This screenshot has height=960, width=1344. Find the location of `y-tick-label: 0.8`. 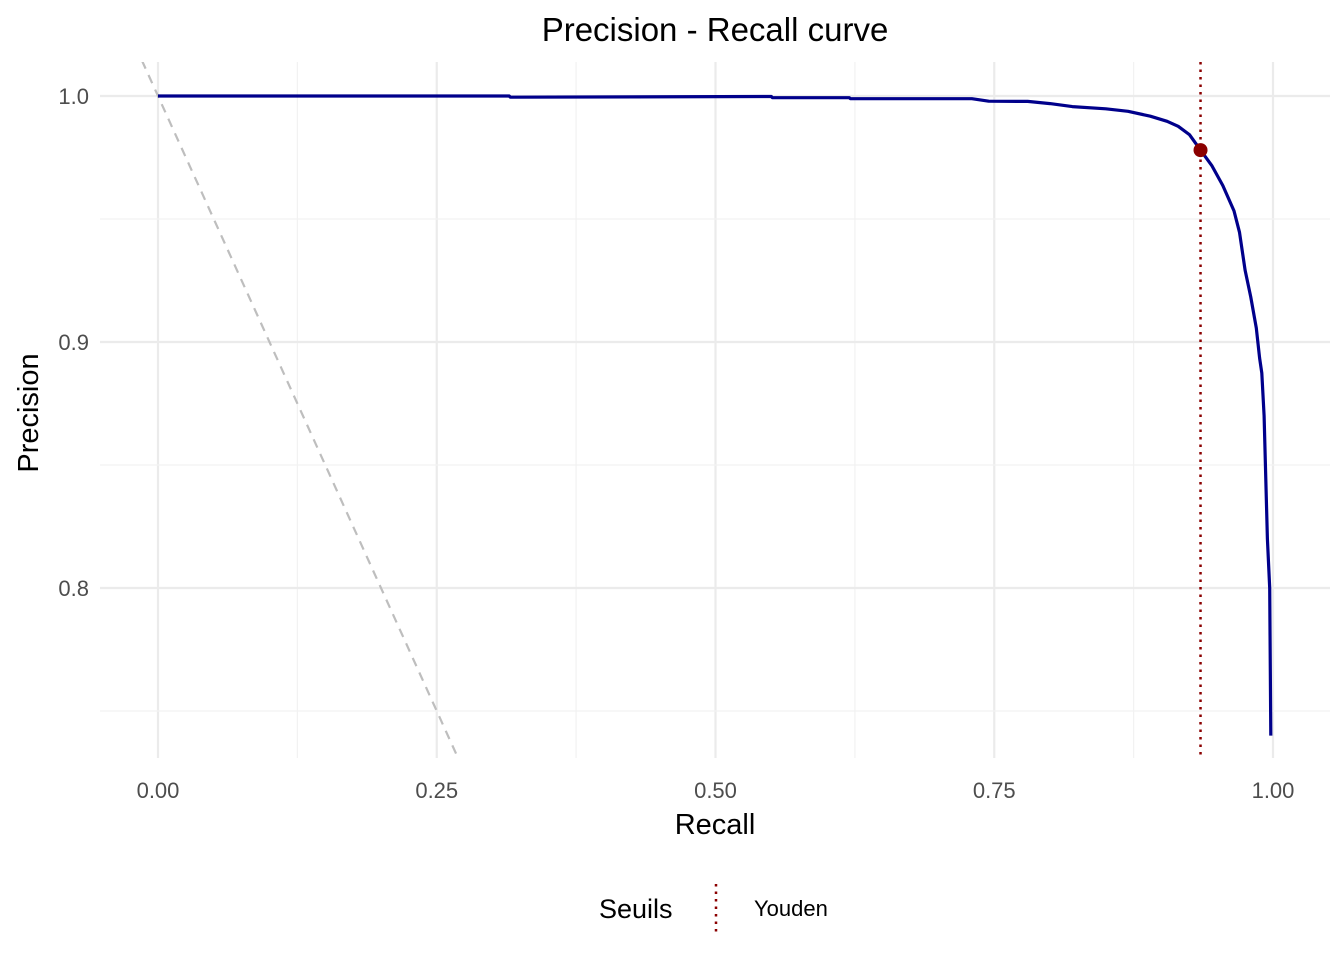

y-tick-label: 0.8 is located at coordinates (73, 588).